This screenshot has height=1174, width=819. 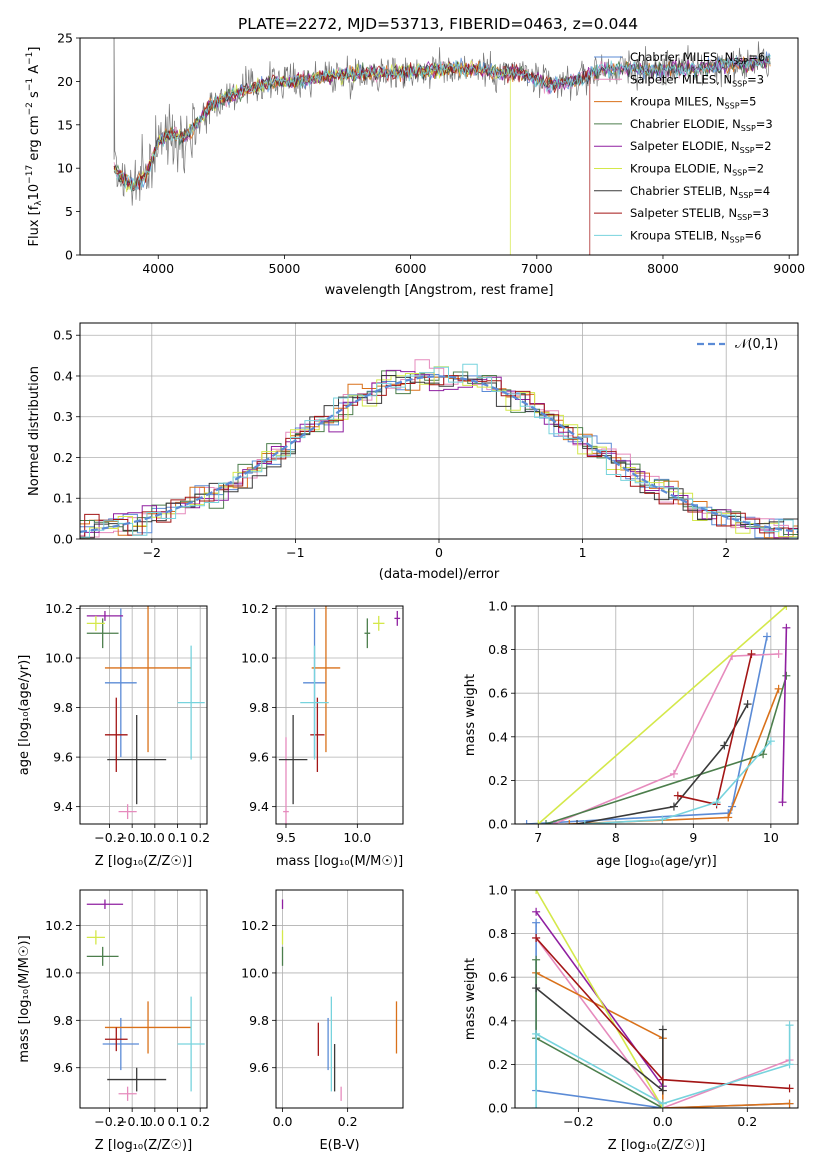 I want to click on lines-massweight-vs-Z, so click(x=663, y=999).